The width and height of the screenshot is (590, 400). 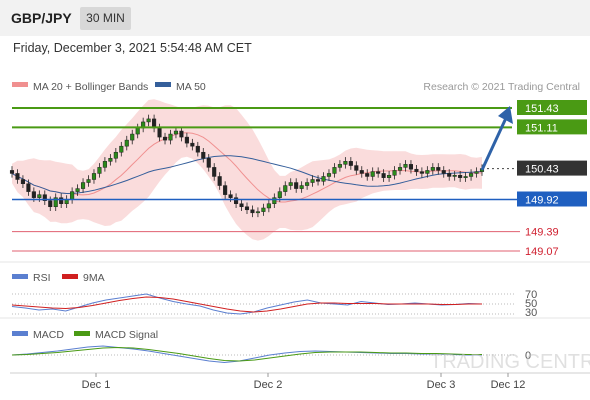 What do you see at coordinates (246, 304) in the screenshot?
I see `rsi-ma-line` at bounding box center [246, 304].